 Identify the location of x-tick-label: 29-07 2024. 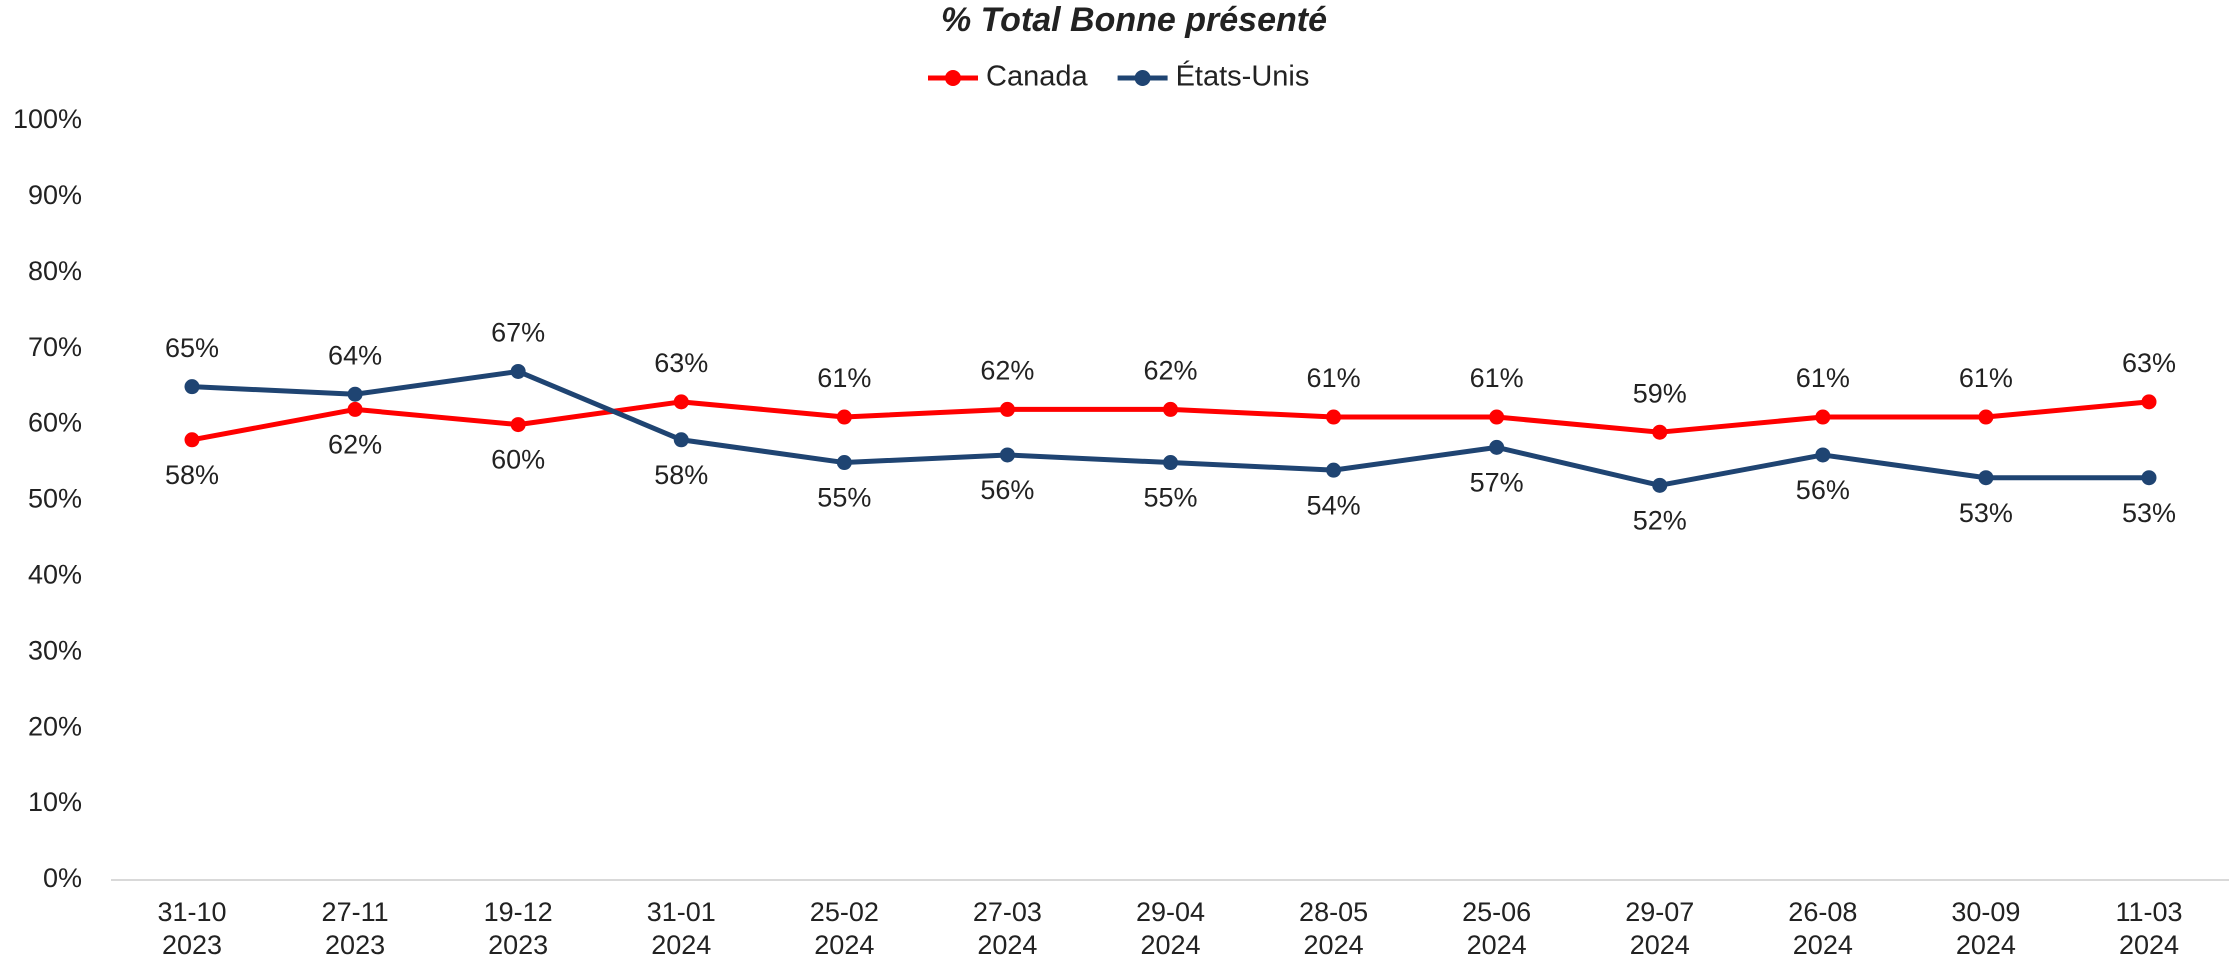
(1659, 928).